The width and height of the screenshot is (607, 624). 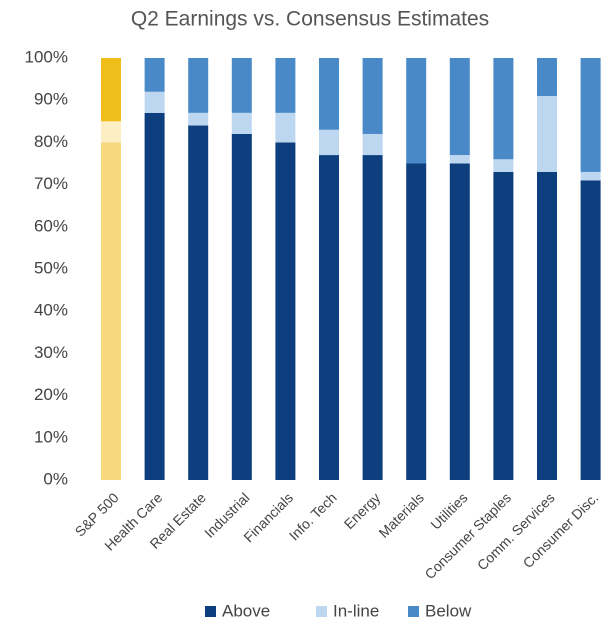 What do you see at coordinates (313, 516) in the screenshot?
I see `x-tick-label: Info. Tech` at bounding box center [313, 516].